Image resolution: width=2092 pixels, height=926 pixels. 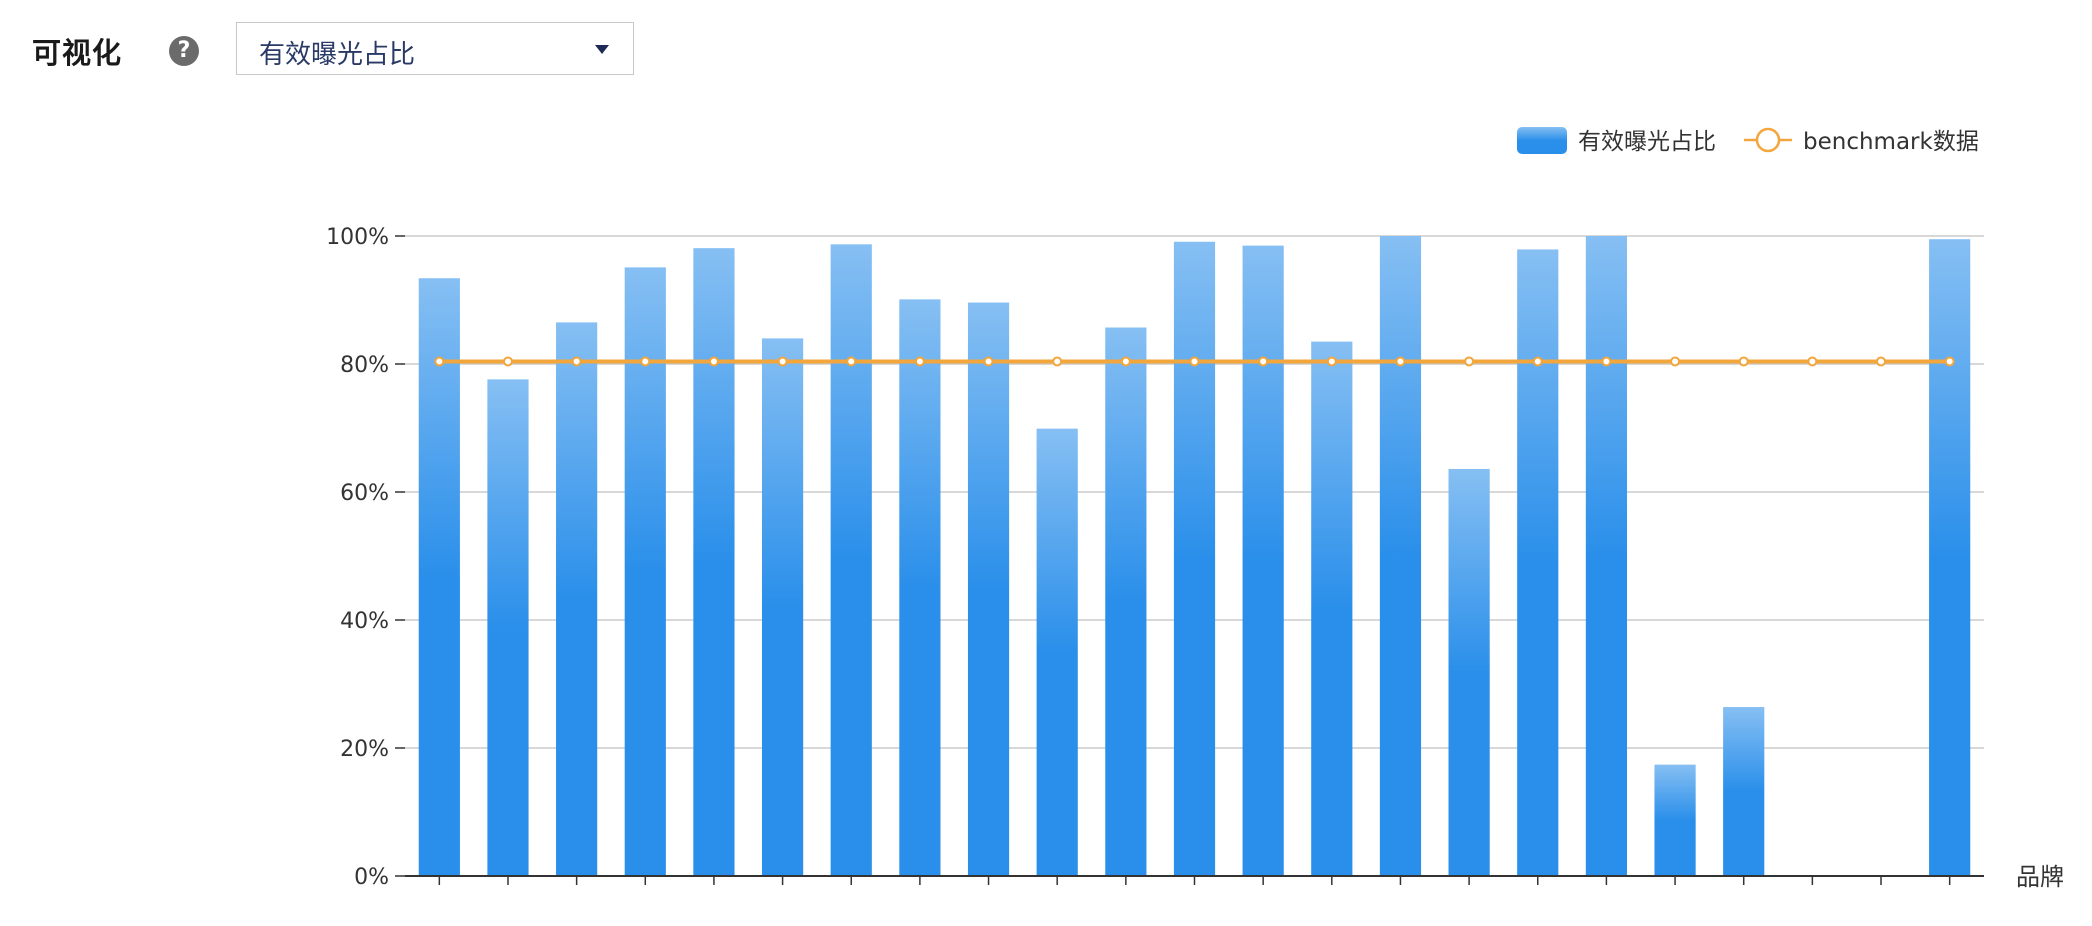 I want to click on x-axis-label: 品牌, so click(x=2040, y=877).